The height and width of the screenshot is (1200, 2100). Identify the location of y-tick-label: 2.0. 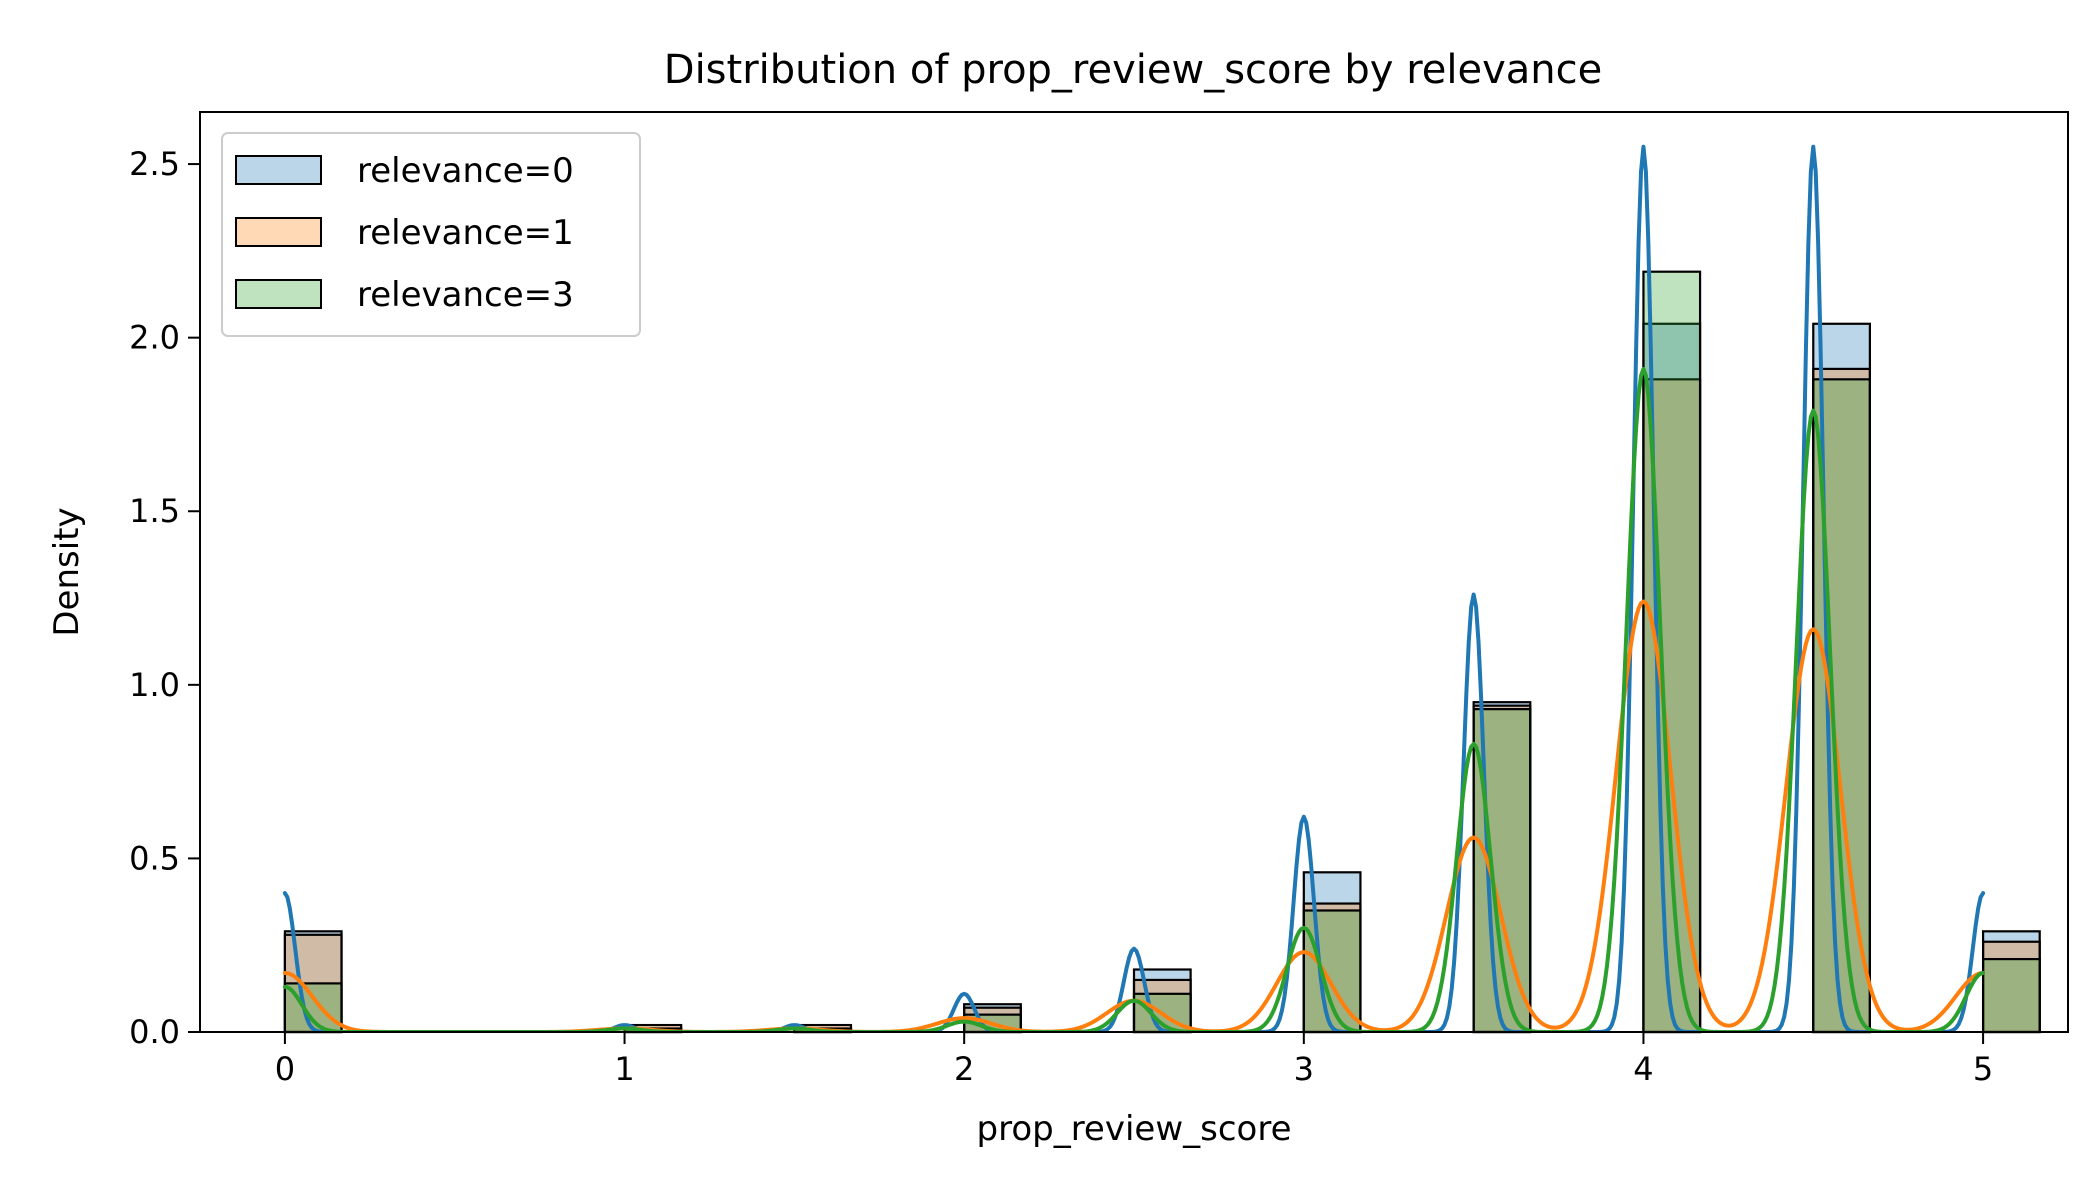
(154, 338).